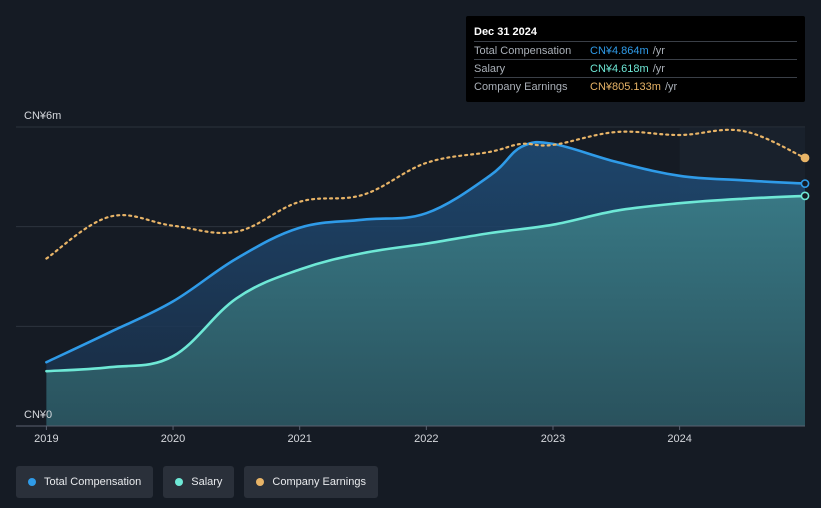  What do you see at coordinates (46, 439) in the screenshot?
I see `x-tick-label: 2019` at bounding box center [46, 439].